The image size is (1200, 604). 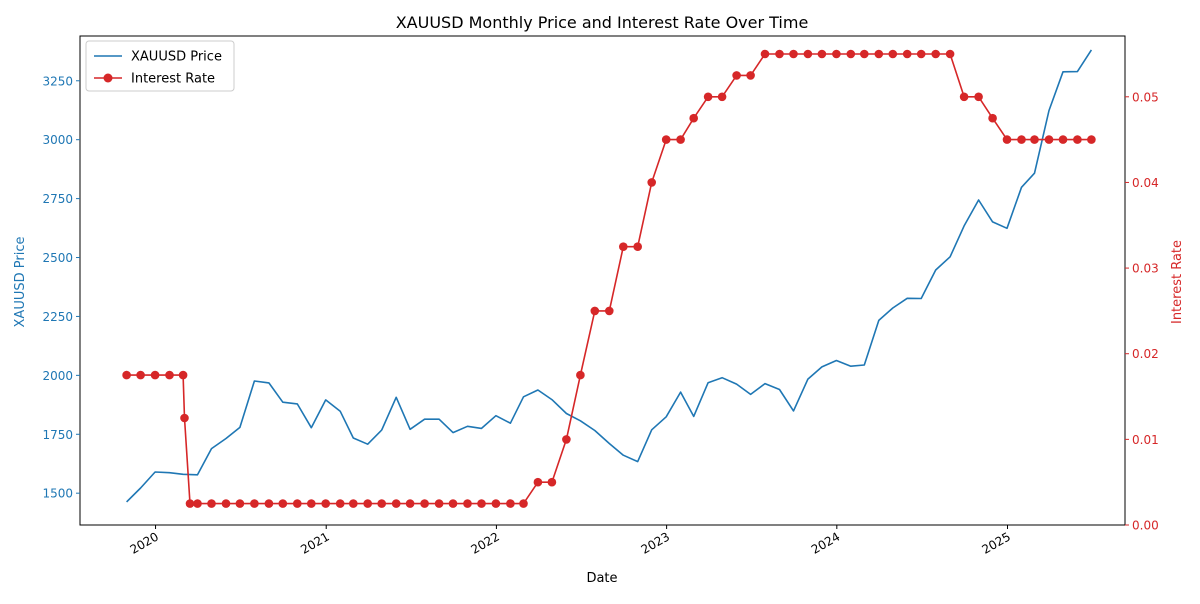 I want to click on y-right-tick-label: 0.03, so click(x=1145, y=269).